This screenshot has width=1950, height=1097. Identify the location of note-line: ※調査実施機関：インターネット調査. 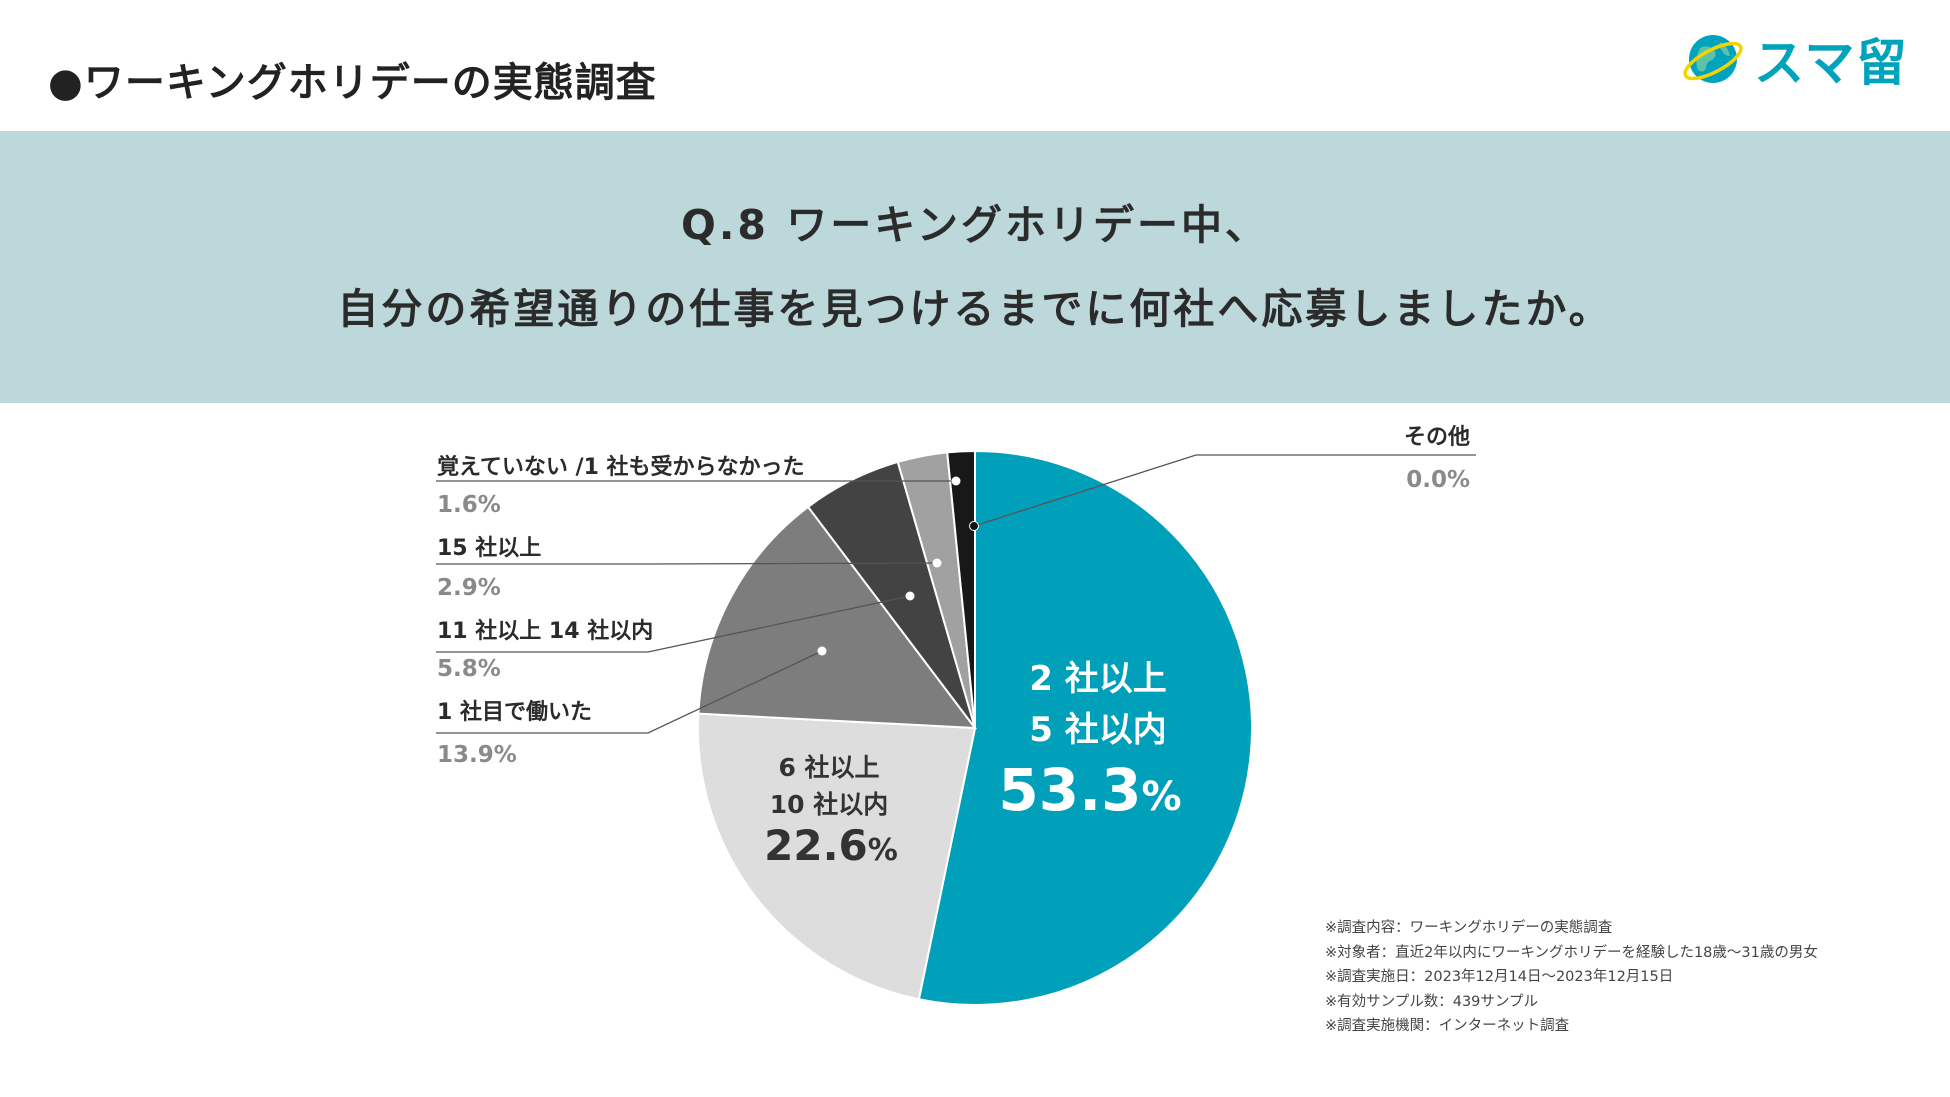
(1447, 1026).